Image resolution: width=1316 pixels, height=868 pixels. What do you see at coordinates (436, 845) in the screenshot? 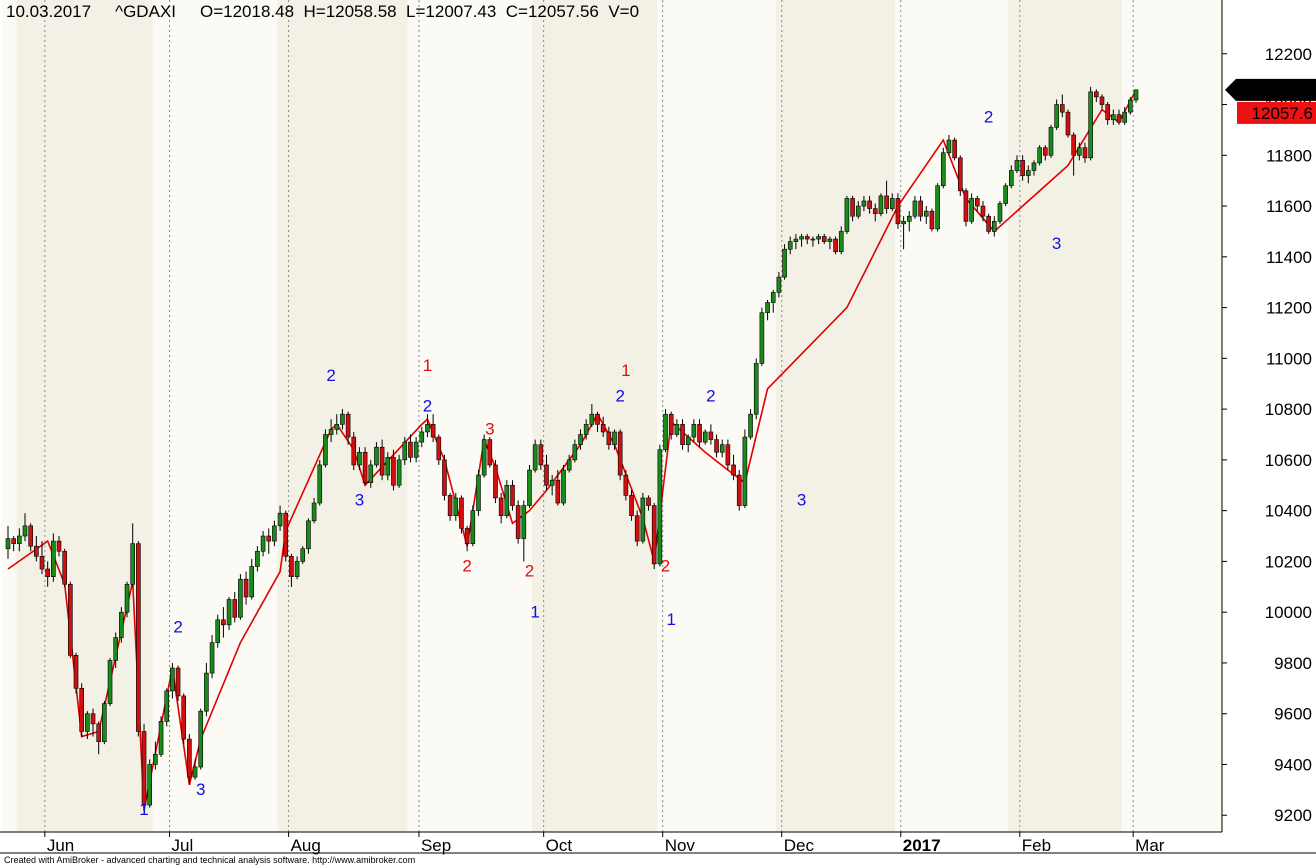
I see `x-tick-label: Sep` at bounding box center [436, 845].